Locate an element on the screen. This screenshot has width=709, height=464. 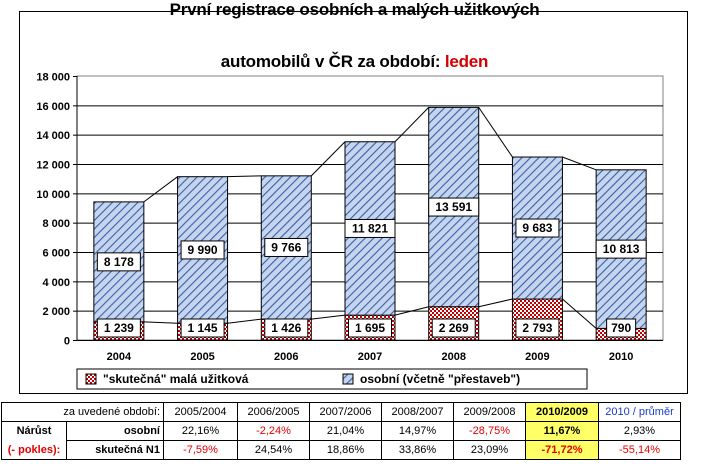
col-header: 2005/2004 is located at coordinates (200, 412).